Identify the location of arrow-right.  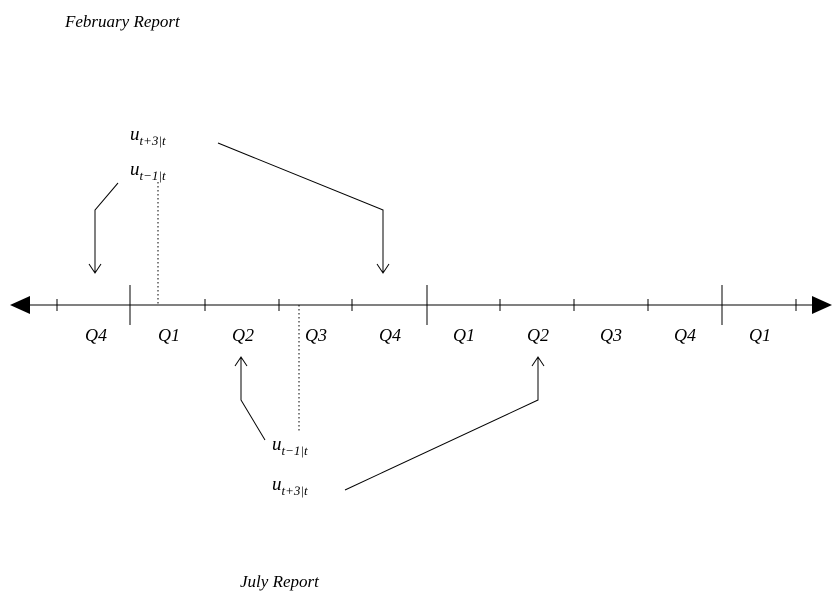
(822, 305).